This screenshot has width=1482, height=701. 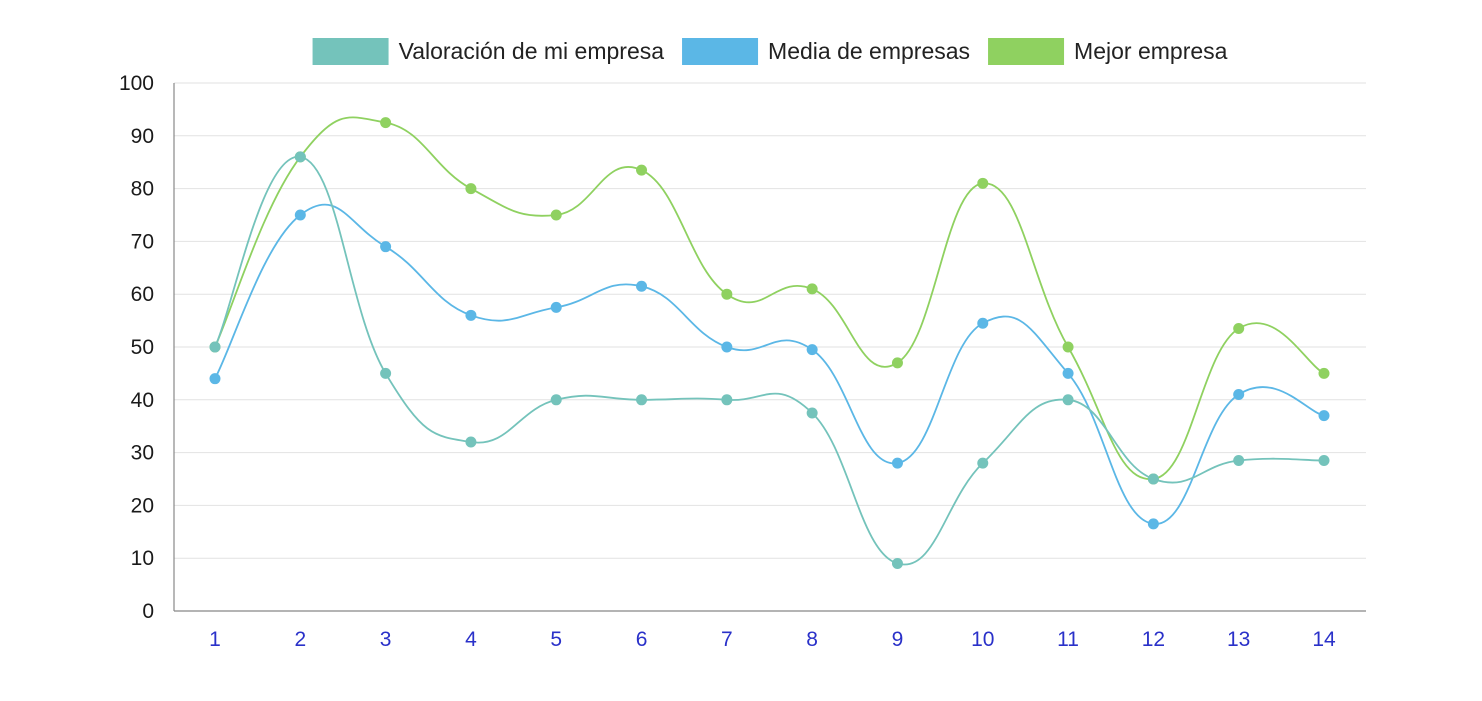 I want to click on y-tick-label: 60, so click(x=142, y=294).